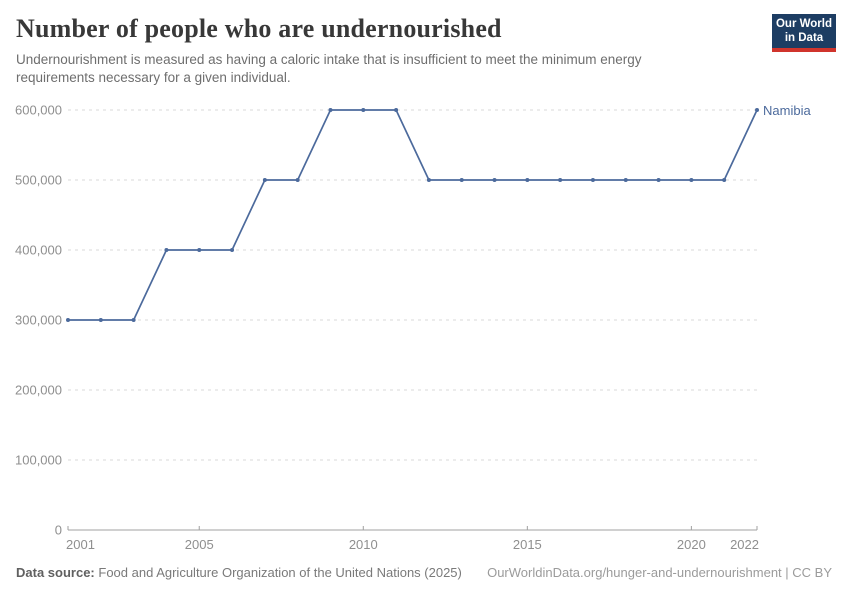 The image size is (850, 600). What do you see at coordinates (787, 110) in the screenshot?
I see `series-end-label: Namibia` at bounding box center [787, 110].